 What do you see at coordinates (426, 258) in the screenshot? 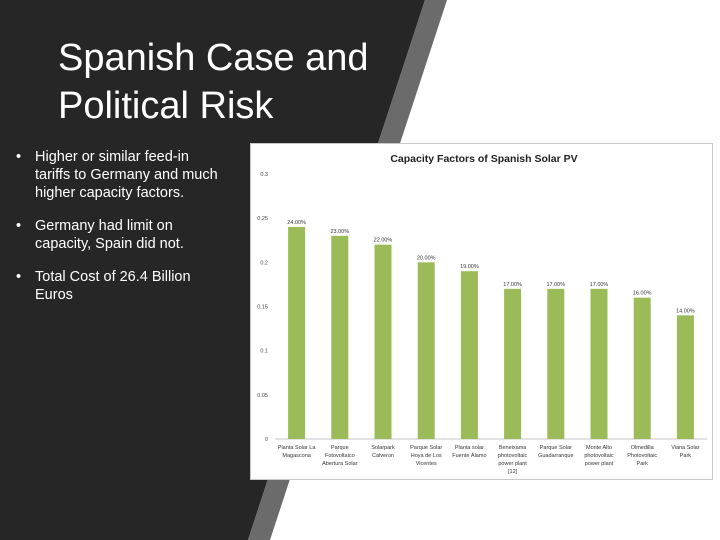
I see `data-label: 20.00%` at bounding box center [426, 258].